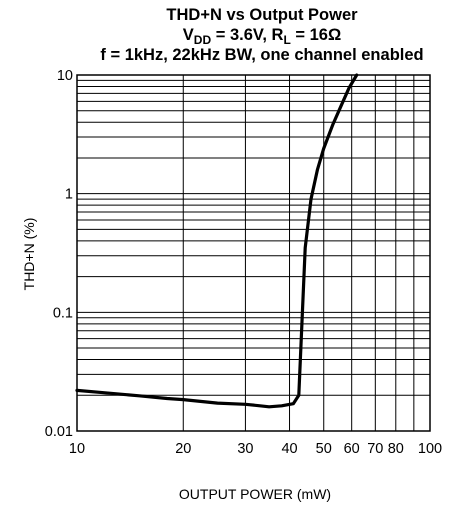 This screenshot has height=506, width=467. Describe the element at coordinates (324, 449) in the screenshot. I see `x-tick-label: 50` at that location.